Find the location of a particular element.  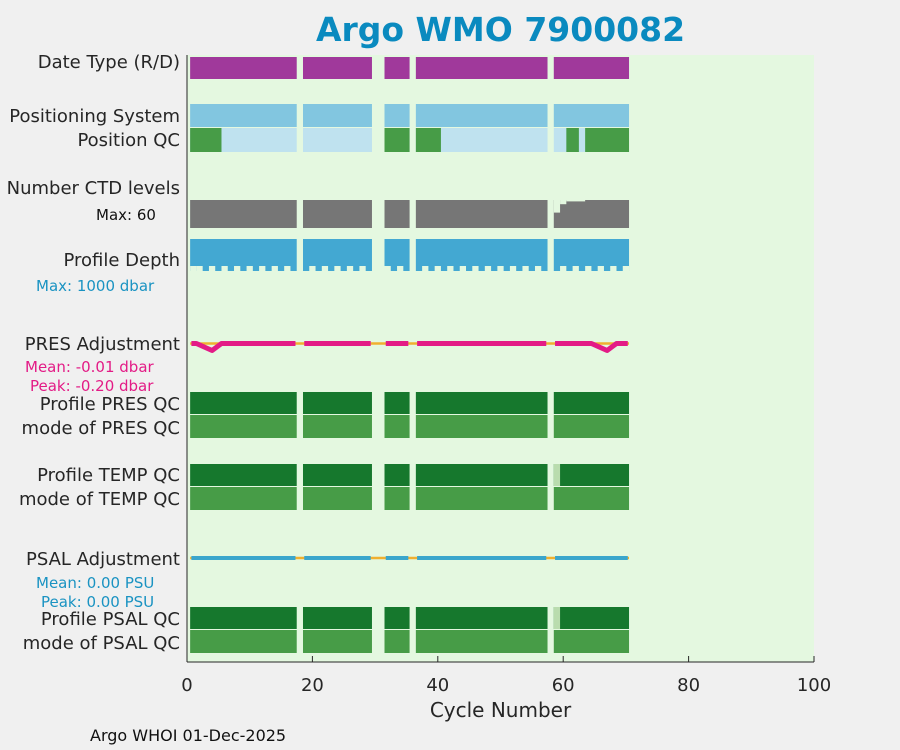

x-tick-0: 0 is located at coordinates (187, 685).